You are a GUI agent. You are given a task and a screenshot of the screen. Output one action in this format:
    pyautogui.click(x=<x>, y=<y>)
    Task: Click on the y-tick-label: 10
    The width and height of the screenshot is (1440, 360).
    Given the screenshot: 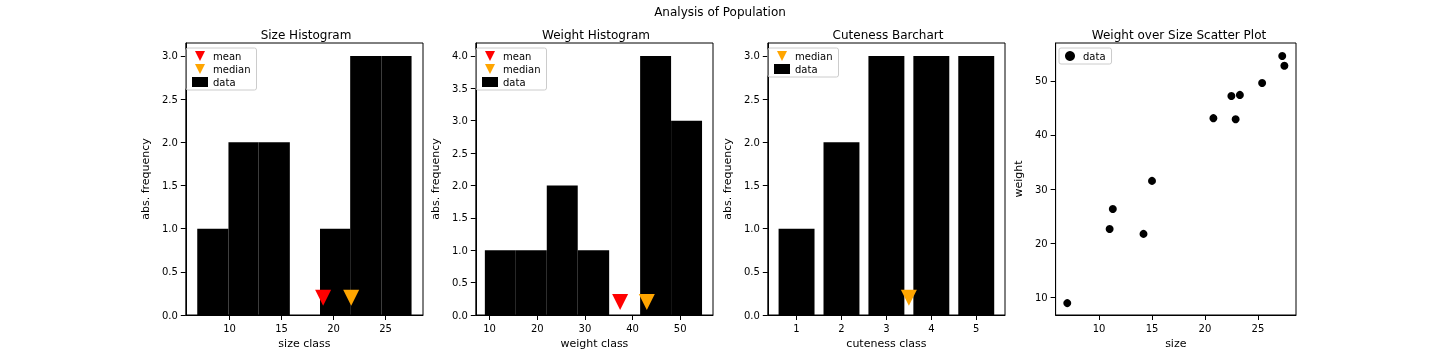 What is the action you would take?
    pyautogui.click(x=1041, y=297)
    